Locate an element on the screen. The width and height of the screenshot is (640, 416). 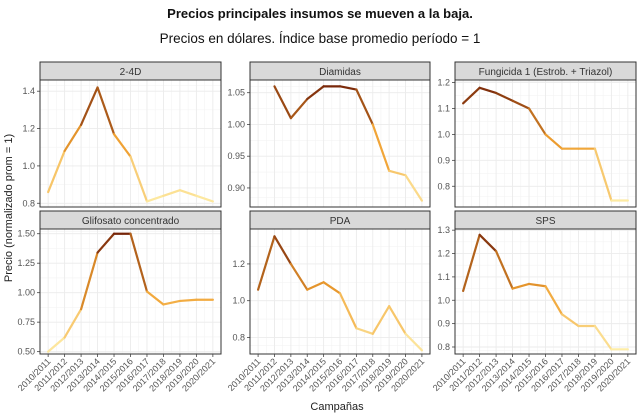
y-tick-label: 1.3 is located at coordinates (443, 230).